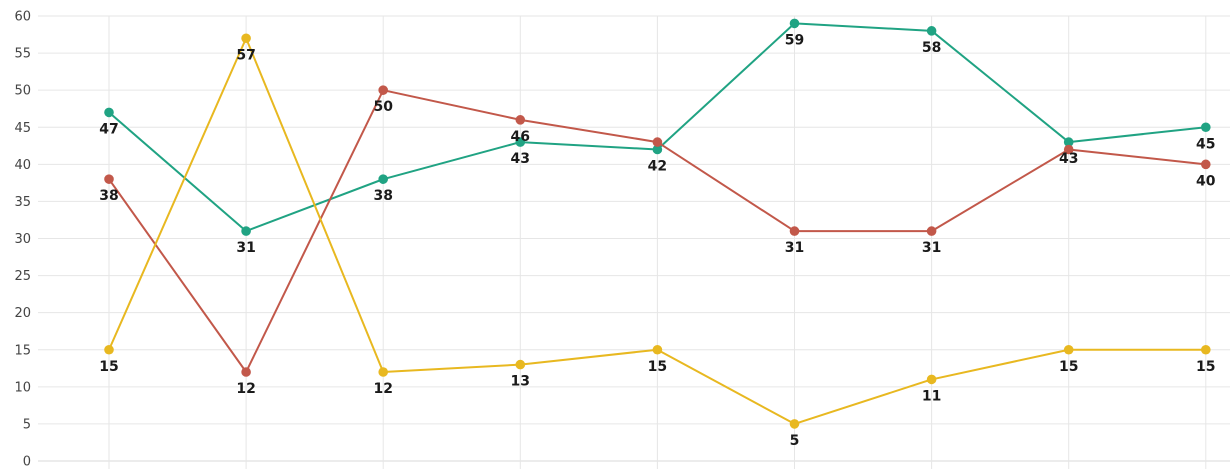  I want to click on y-tick-label: 35, so click(22, 202).